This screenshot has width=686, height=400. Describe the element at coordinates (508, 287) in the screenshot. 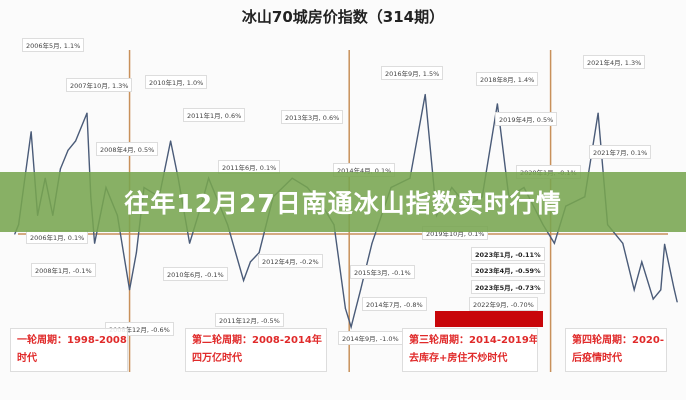

I see `annotation-label: 2023年5月, -0.73%` at that location.